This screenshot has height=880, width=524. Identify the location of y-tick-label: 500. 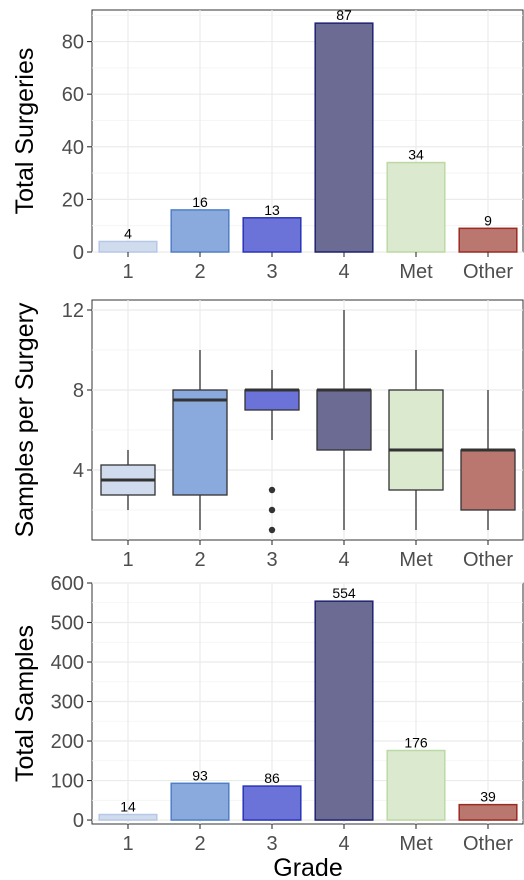
(67, 624).